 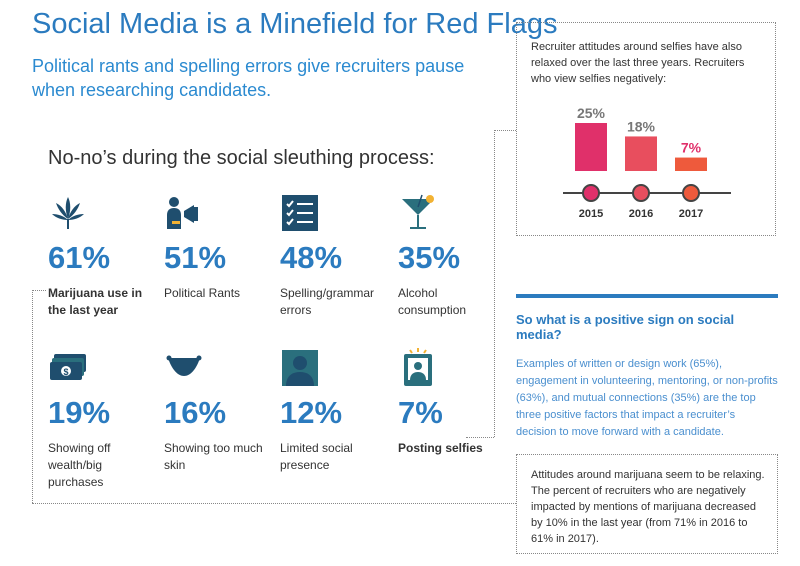 I want to click on stat-political-rants: 51% Political Rants, so click(x=219, y=247).